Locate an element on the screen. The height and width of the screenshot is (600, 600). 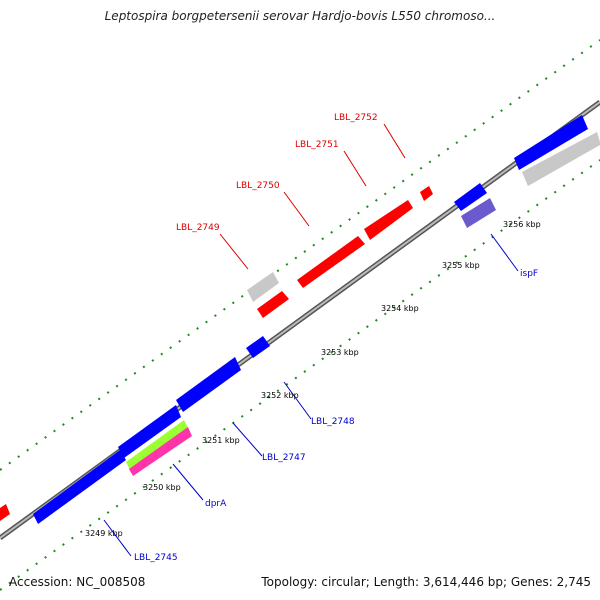
label-lbl-2751: LBL_2751 is located at coordinates (317, 145).